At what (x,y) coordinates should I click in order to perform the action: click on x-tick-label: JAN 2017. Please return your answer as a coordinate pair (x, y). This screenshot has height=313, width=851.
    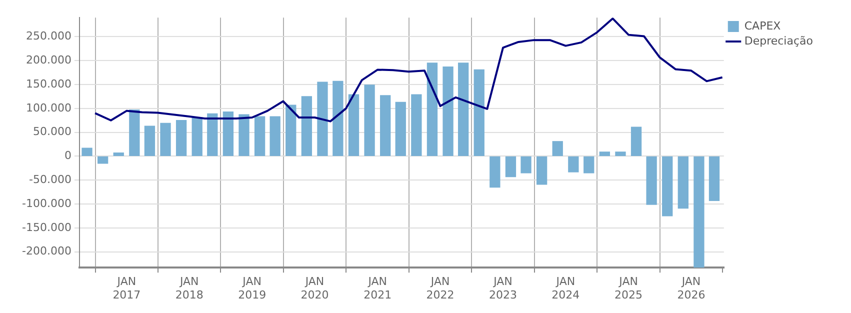
    Looking at the image, I should click on (126, 288).